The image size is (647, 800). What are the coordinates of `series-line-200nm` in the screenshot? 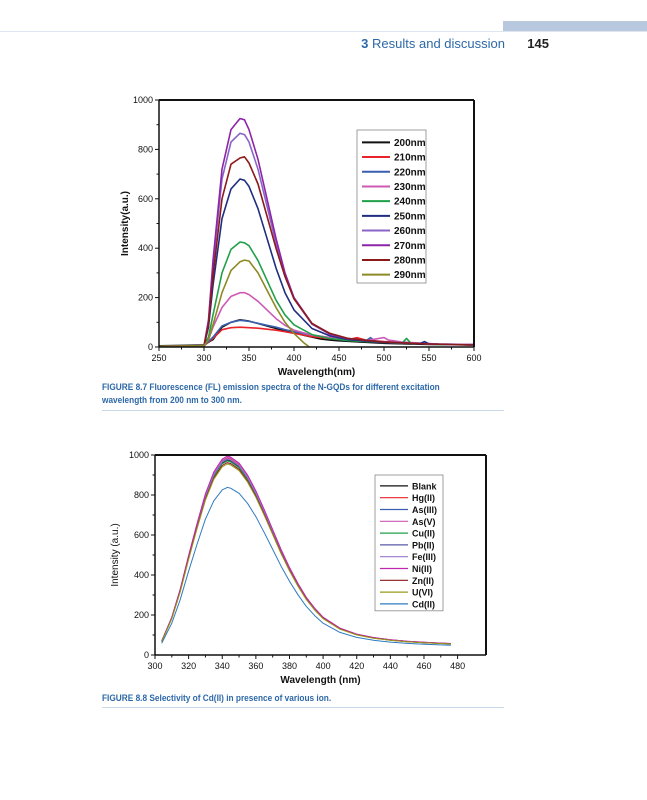 It's located at (316, 332).